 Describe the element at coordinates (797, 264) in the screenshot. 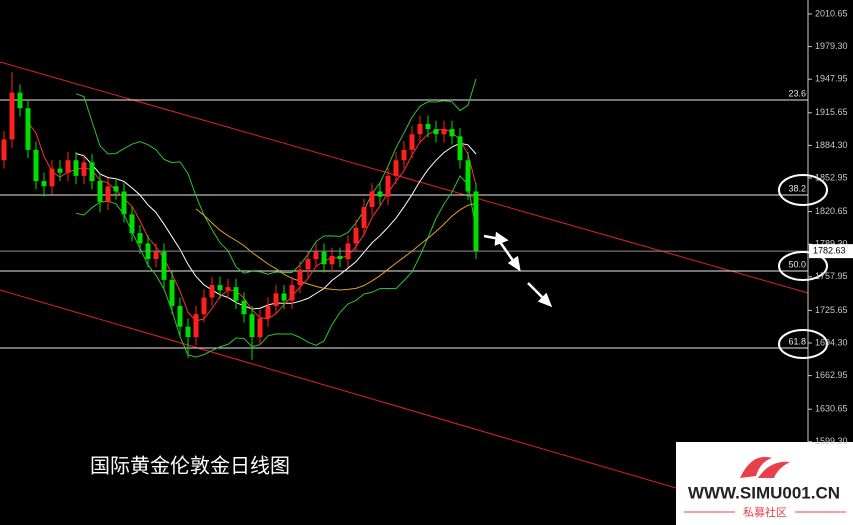

I see `fib-label: 50.0` at that location.